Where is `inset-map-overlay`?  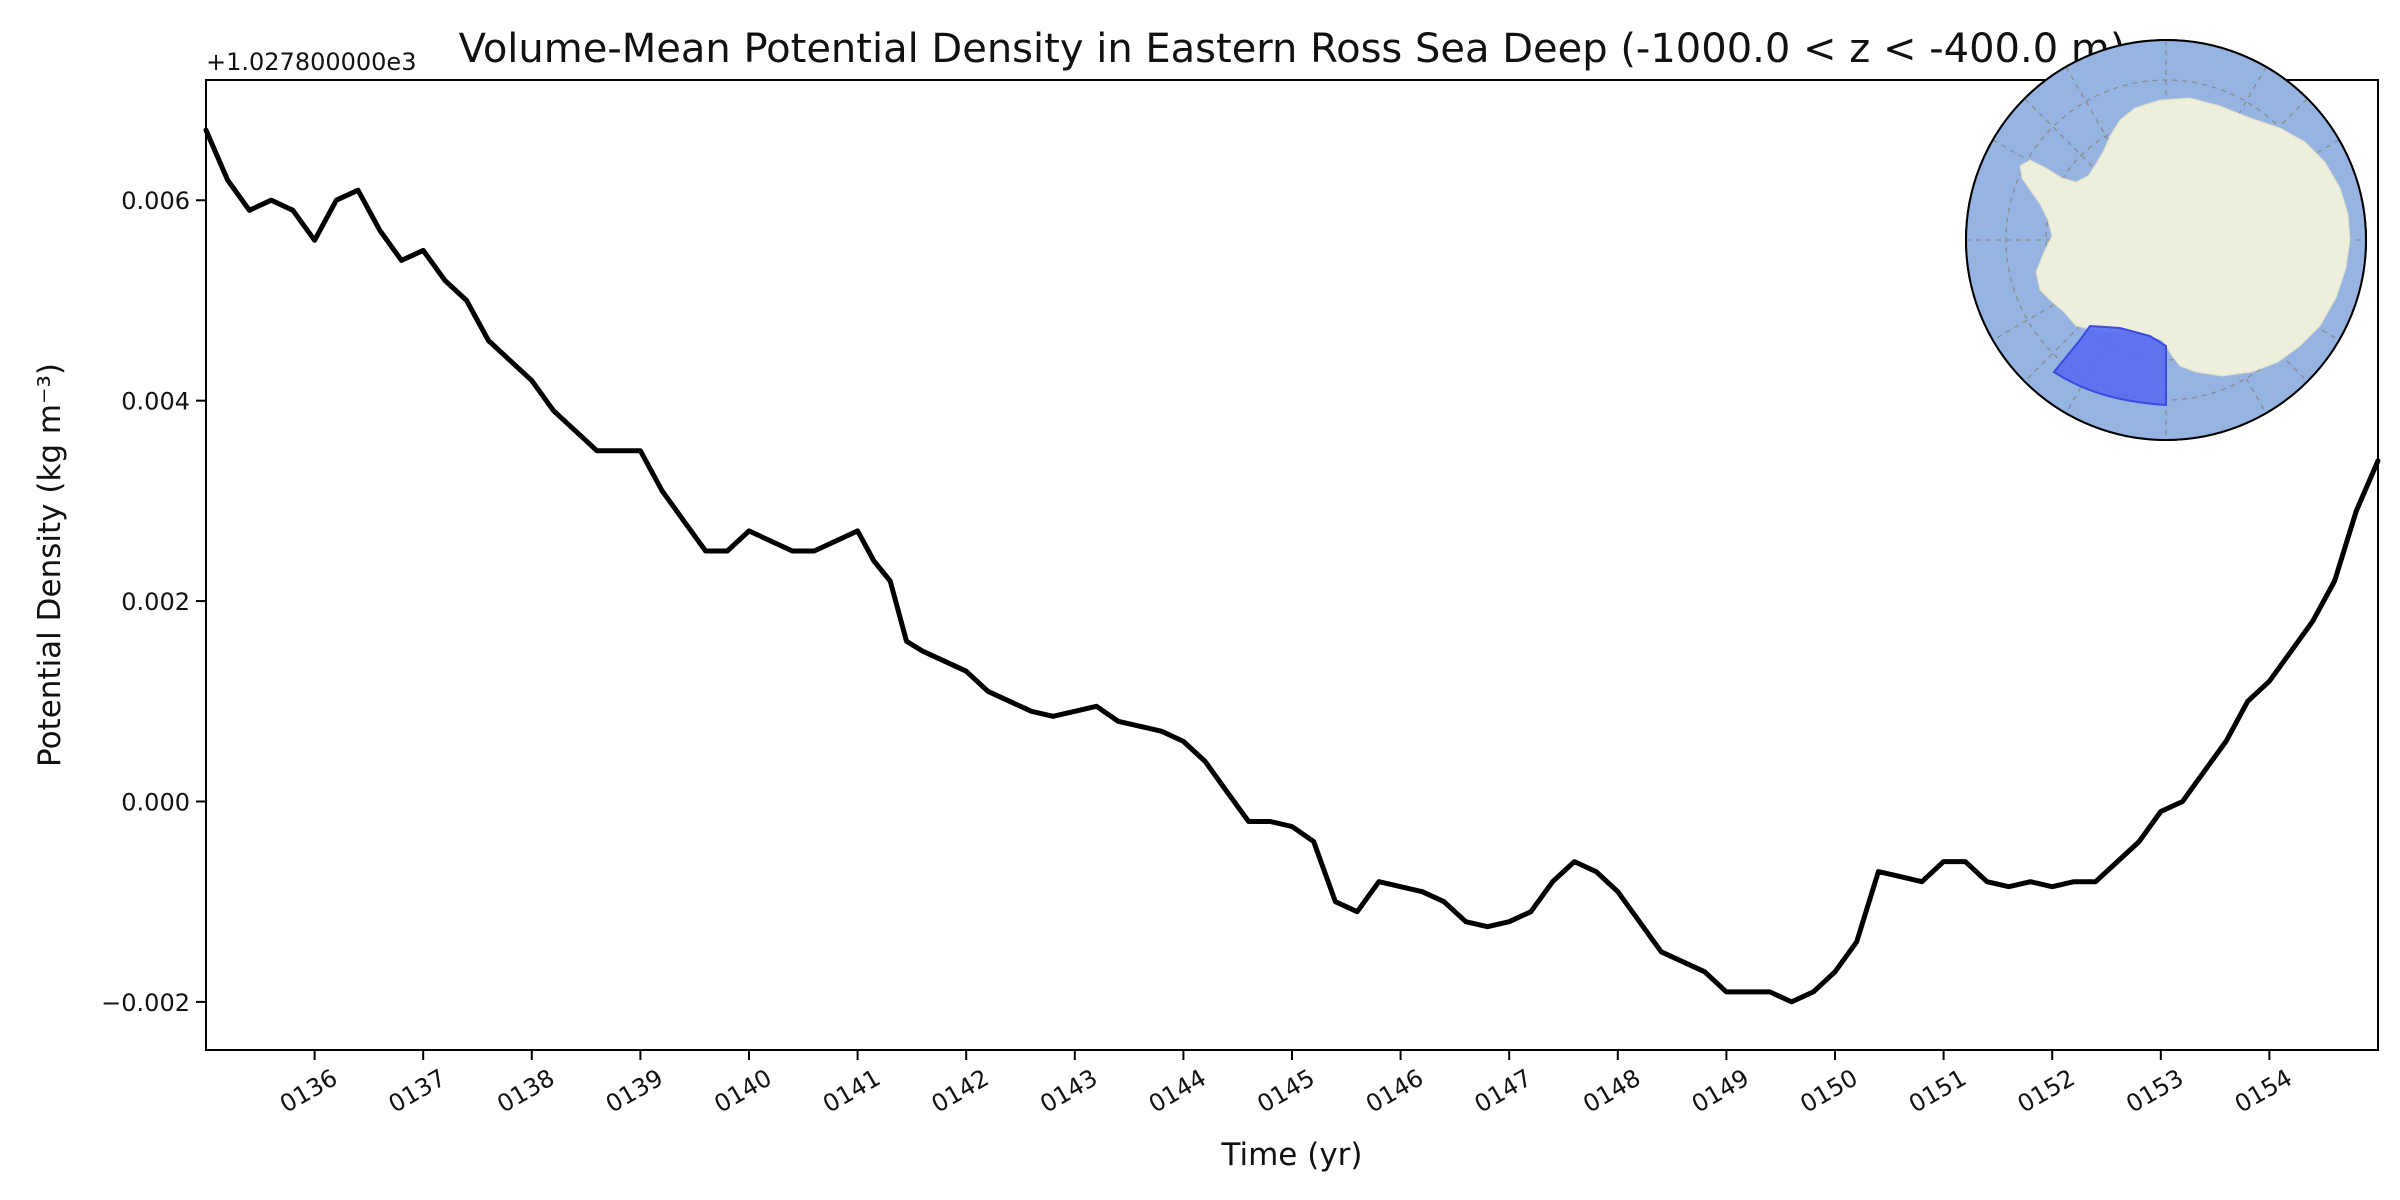
inset-map-overlay is located at coordinates (2166, 240).